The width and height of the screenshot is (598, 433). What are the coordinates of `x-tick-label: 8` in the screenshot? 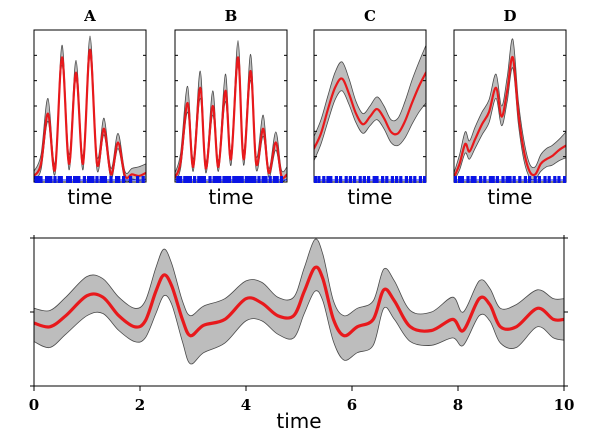 It's located at (458, 405).